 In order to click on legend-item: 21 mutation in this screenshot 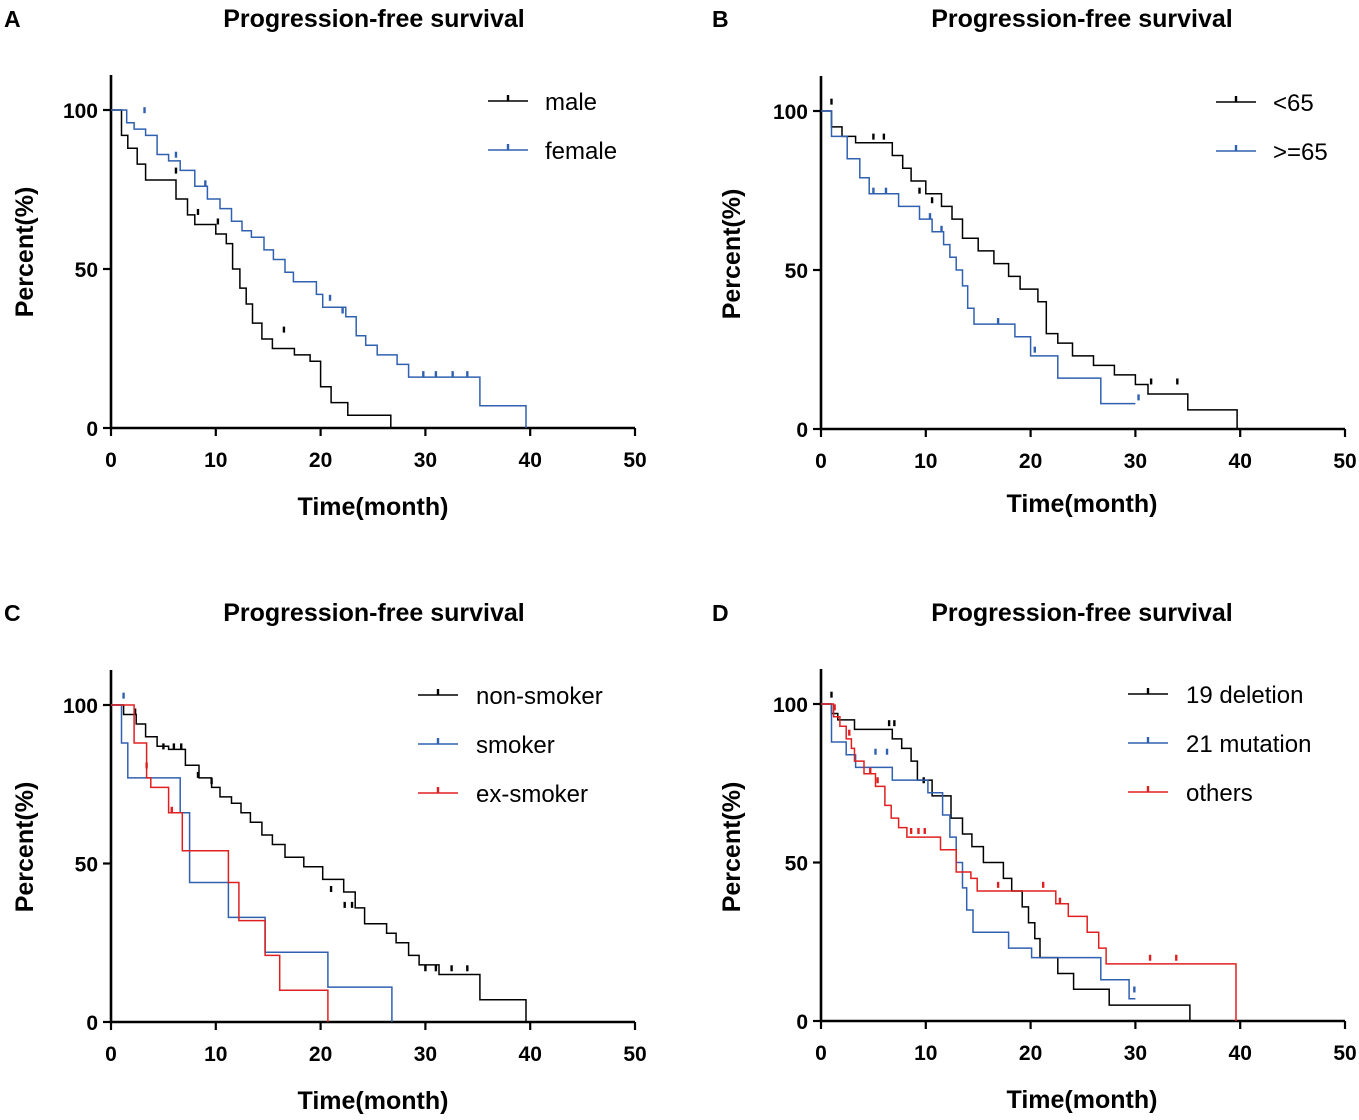, I will do `click(1219, 744)`.